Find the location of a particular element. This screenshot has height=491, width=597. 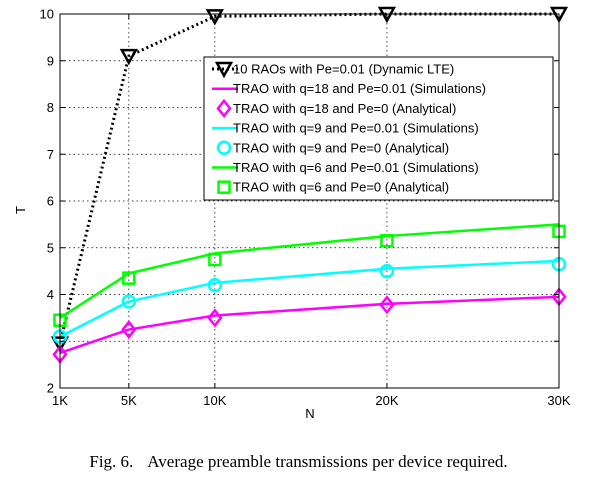

legend-label-2: TRAO with q=18 and Pe=0 (Analytical) is located at coordinates (344, 108).